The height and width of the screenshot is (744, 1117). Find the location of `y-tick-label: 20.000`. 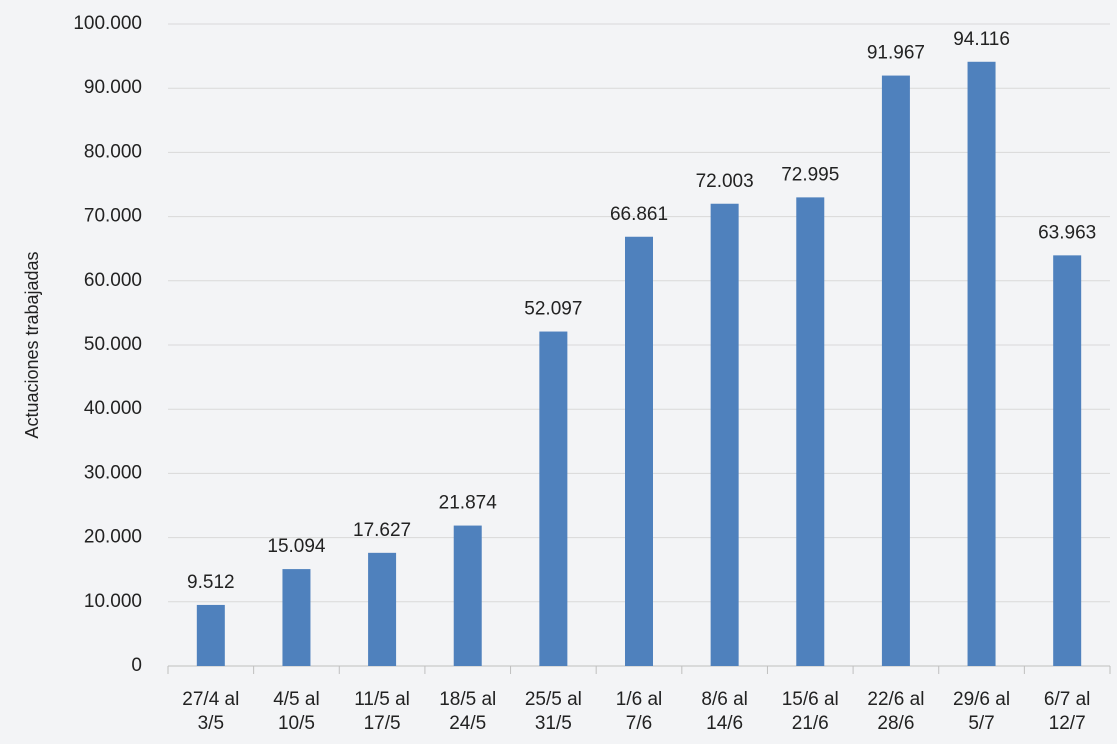

y-tick-label: 20.000 is located at coordinates (113, 537).